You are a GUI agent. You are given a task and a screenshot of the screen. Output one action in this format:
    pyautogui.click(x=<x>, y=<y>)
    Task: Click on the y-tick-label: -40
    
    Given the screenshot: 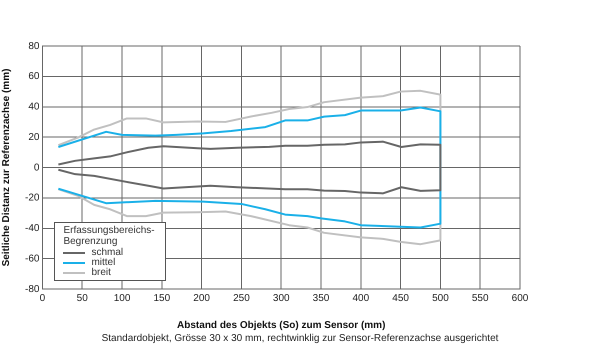 What is the action you would take?
    pyautogui.click(x=32, y=228)
    